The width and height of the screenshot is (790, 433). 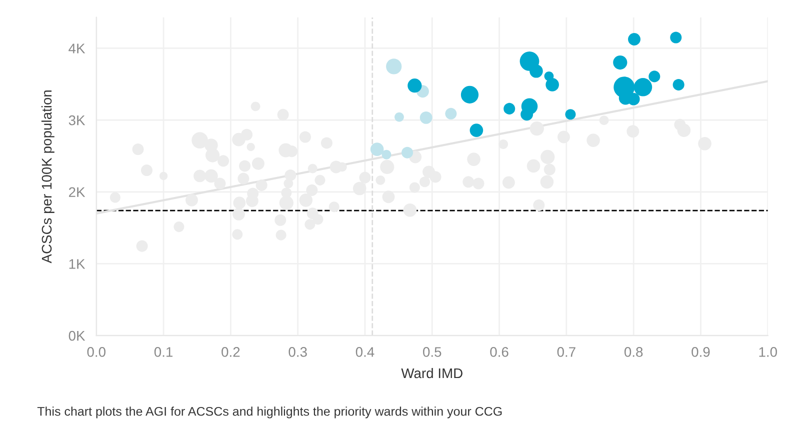 What do you see at coordinates (231, 352) in the screenshot?
I see `x-tick-label: 0.2` at bounding box center [231, 352].